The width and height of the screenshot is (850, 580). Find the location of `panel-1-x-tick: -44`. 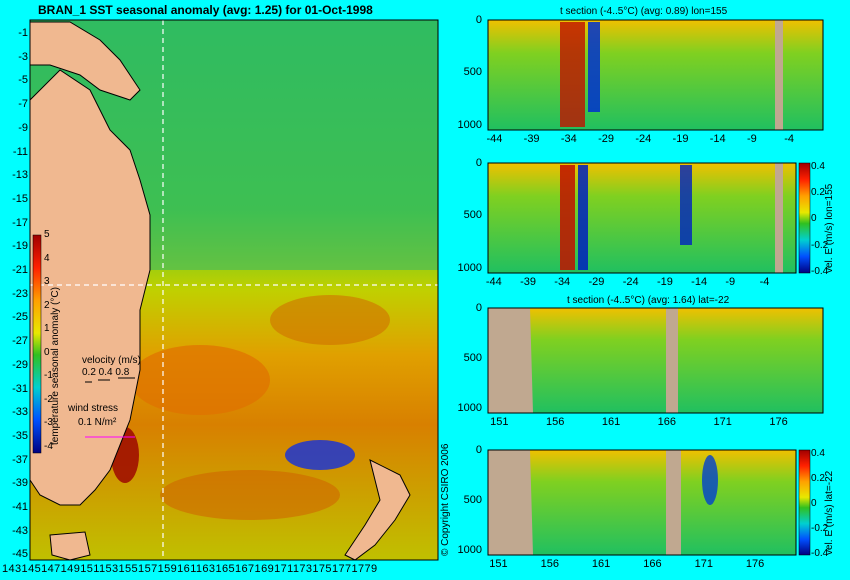

panel-1-x-tick: -44 is located at coordinates (494, 139).